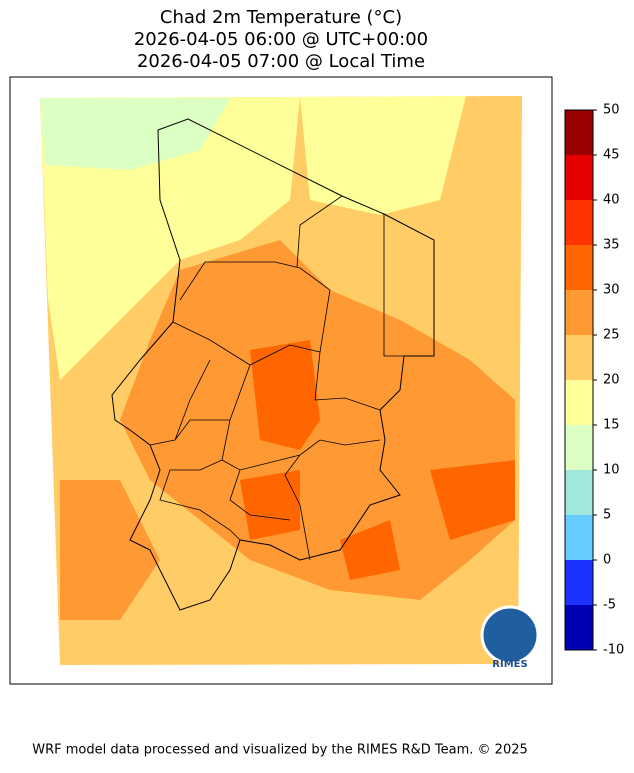  I want to click on colorbar-tick-label: 5, so click(607, 515).